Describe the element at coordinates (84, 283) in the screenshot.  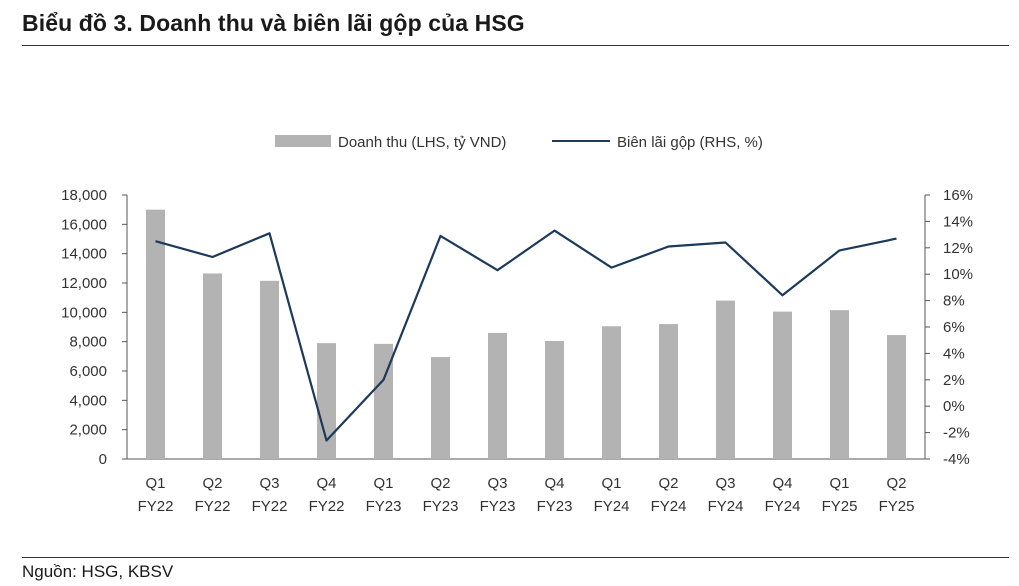
I see `left-tick-label: 12,000` at that location.